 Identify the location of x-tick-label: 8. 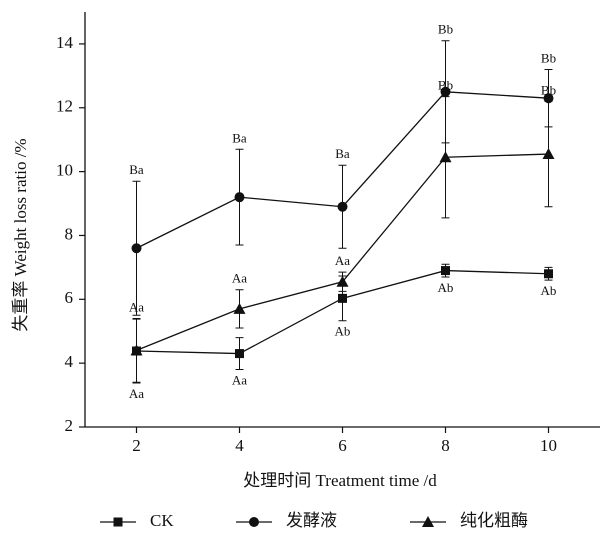
(445, 445).